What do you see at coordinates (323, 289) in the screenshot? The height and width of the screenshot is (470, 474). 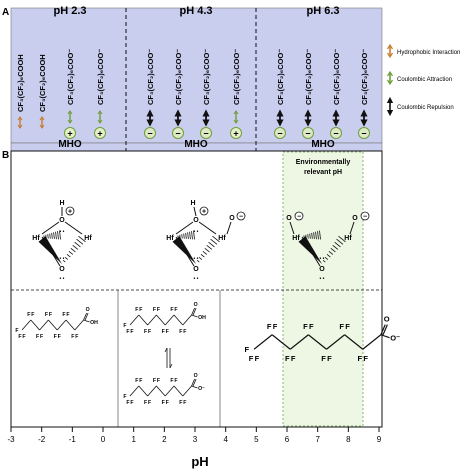 I see `environmental-ph-region` at bounding box center [323, 289].